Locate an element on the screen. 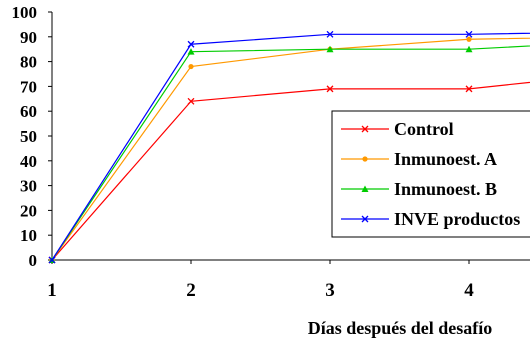 The height and width of the screenshot is (343, 530). legend-item: Inmunoest. B is located at coordinates (419, 189).